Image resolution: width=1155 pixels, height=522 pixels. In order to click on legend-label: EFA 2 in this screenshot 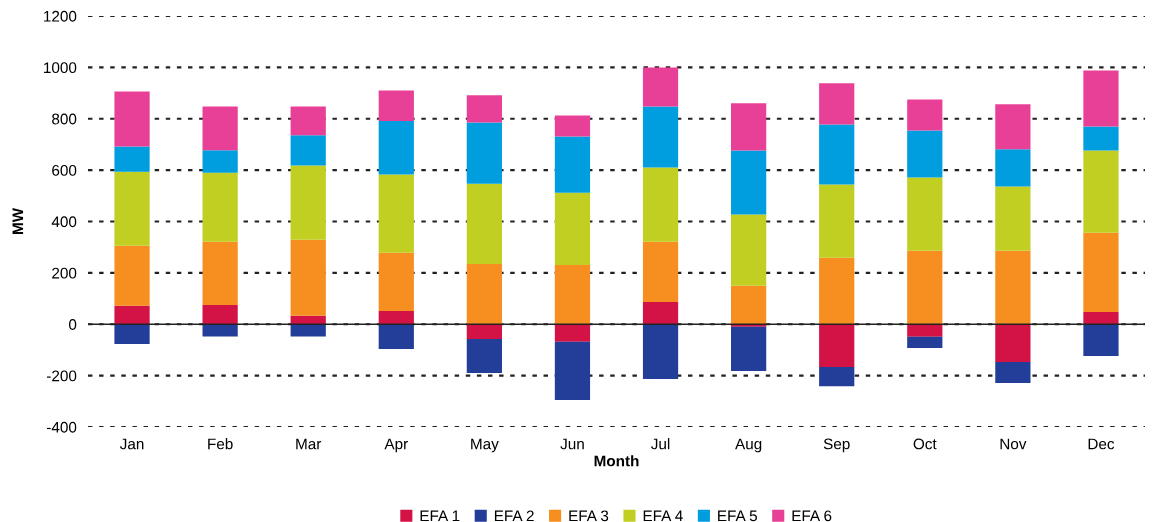, I will do `click(514, 516)`.